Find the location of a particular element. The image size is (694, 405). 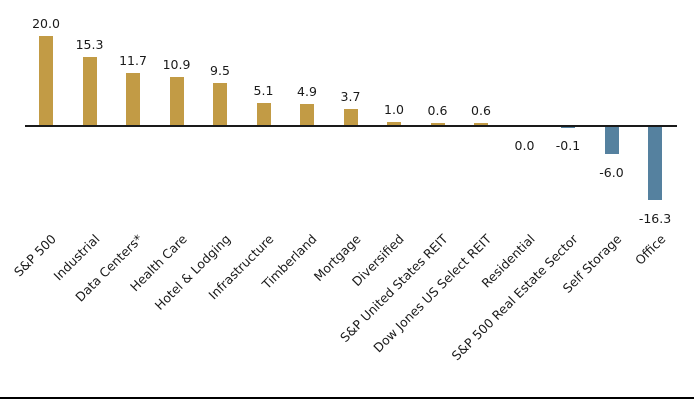

value-label: 15.3 is located at coordinates (89, 45).